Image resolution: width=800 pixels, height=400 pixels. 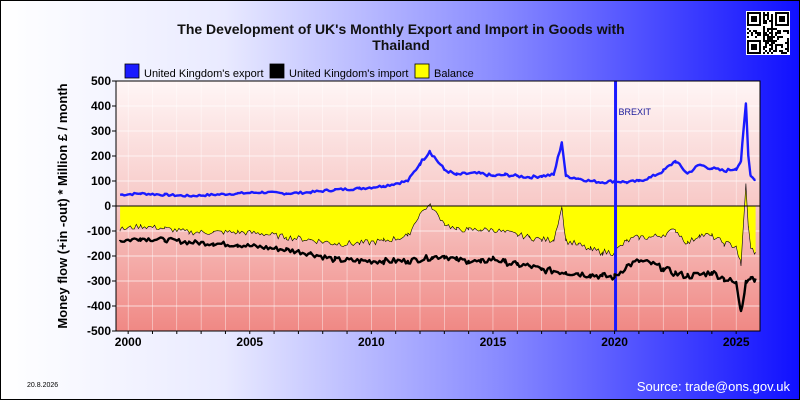 I want to click on y-tick-label: 300, so click(x=101, y=131).